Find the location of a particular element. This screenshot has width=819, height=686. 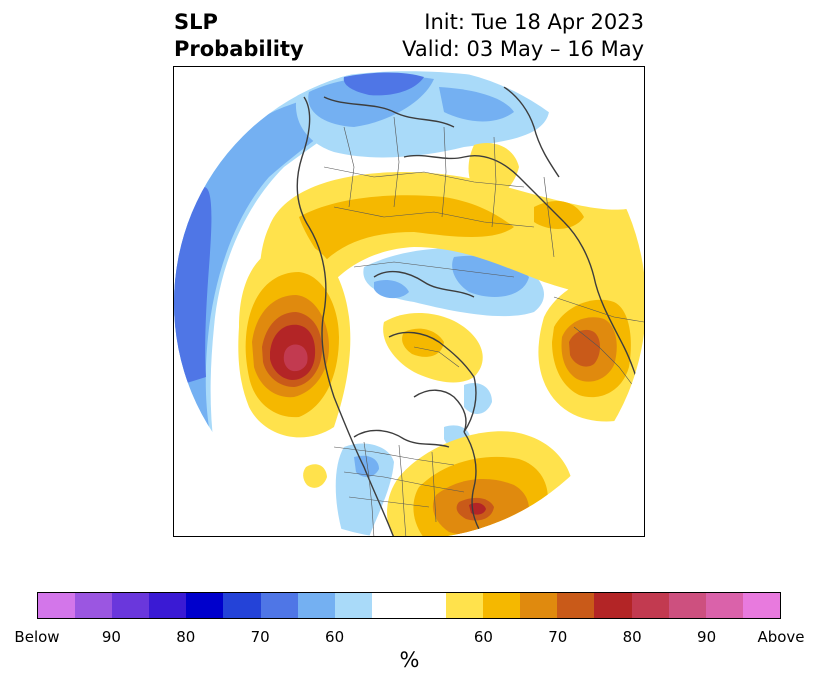

colorbar-ticks: Below 90 80 70 60 60 70 80 90 Above is located at coordinates (409, 638).